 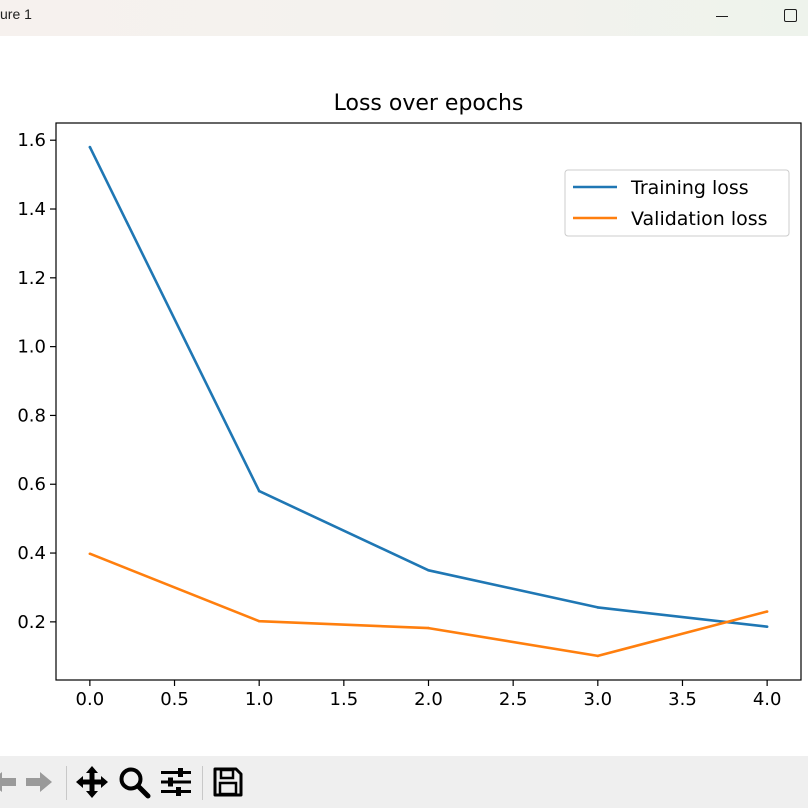 I want to click on pan-move-icon, so click(x=92, y=782).